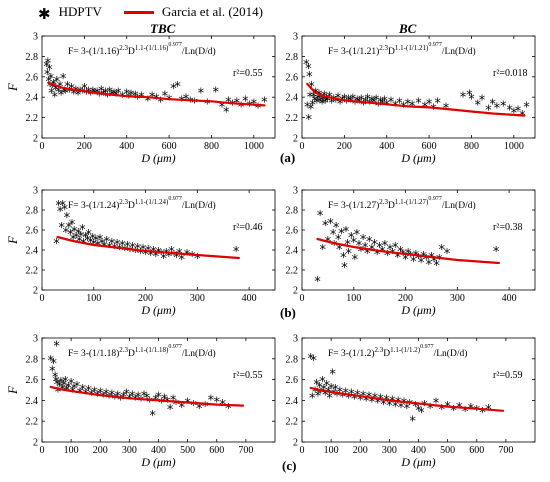  What do you see at coordinates (138, 12) in the screenshot?
I see `legend-line-swatch` at bounding box center [138, 12].